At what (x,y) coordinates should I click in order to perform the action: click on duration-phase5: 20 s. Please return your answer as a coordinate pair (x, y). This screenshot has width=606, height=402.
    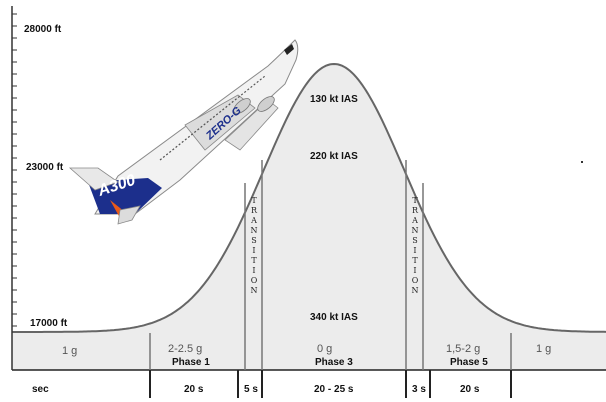
    Looking at the image, I should click on (470, 389).